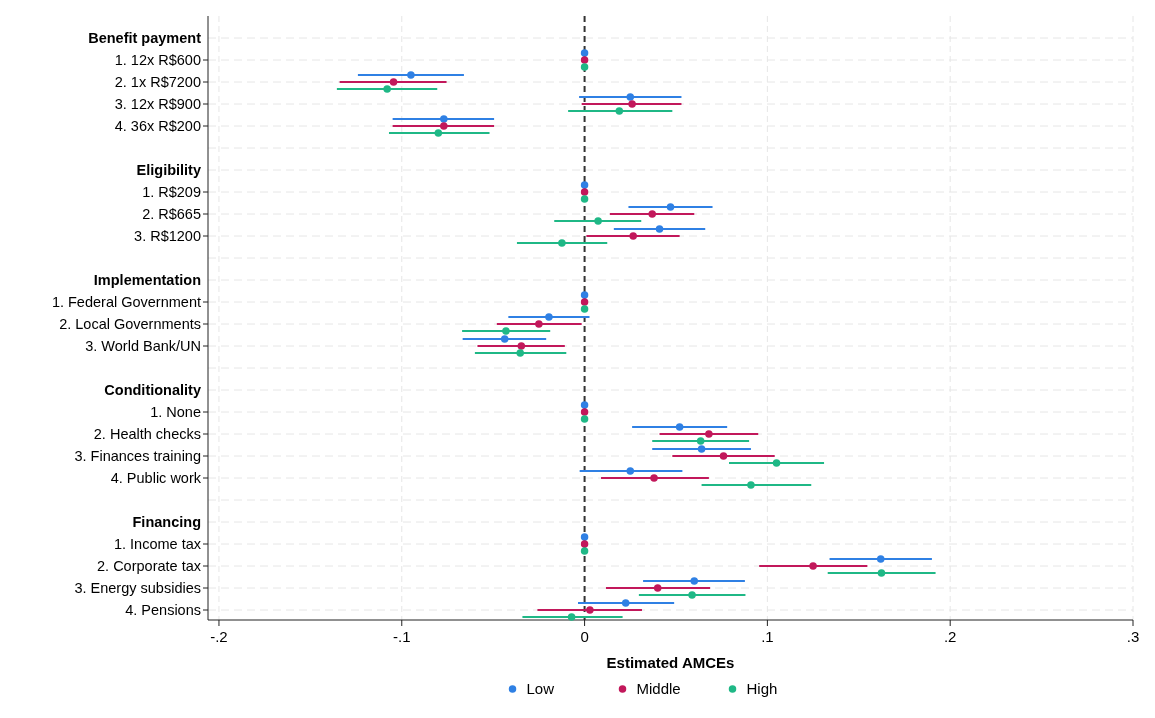 The width and height of the screenshot is (1155, 718). Describe the element at coordinates (540, 688) in the screenshot. I see `legend-label: Low` at that location.